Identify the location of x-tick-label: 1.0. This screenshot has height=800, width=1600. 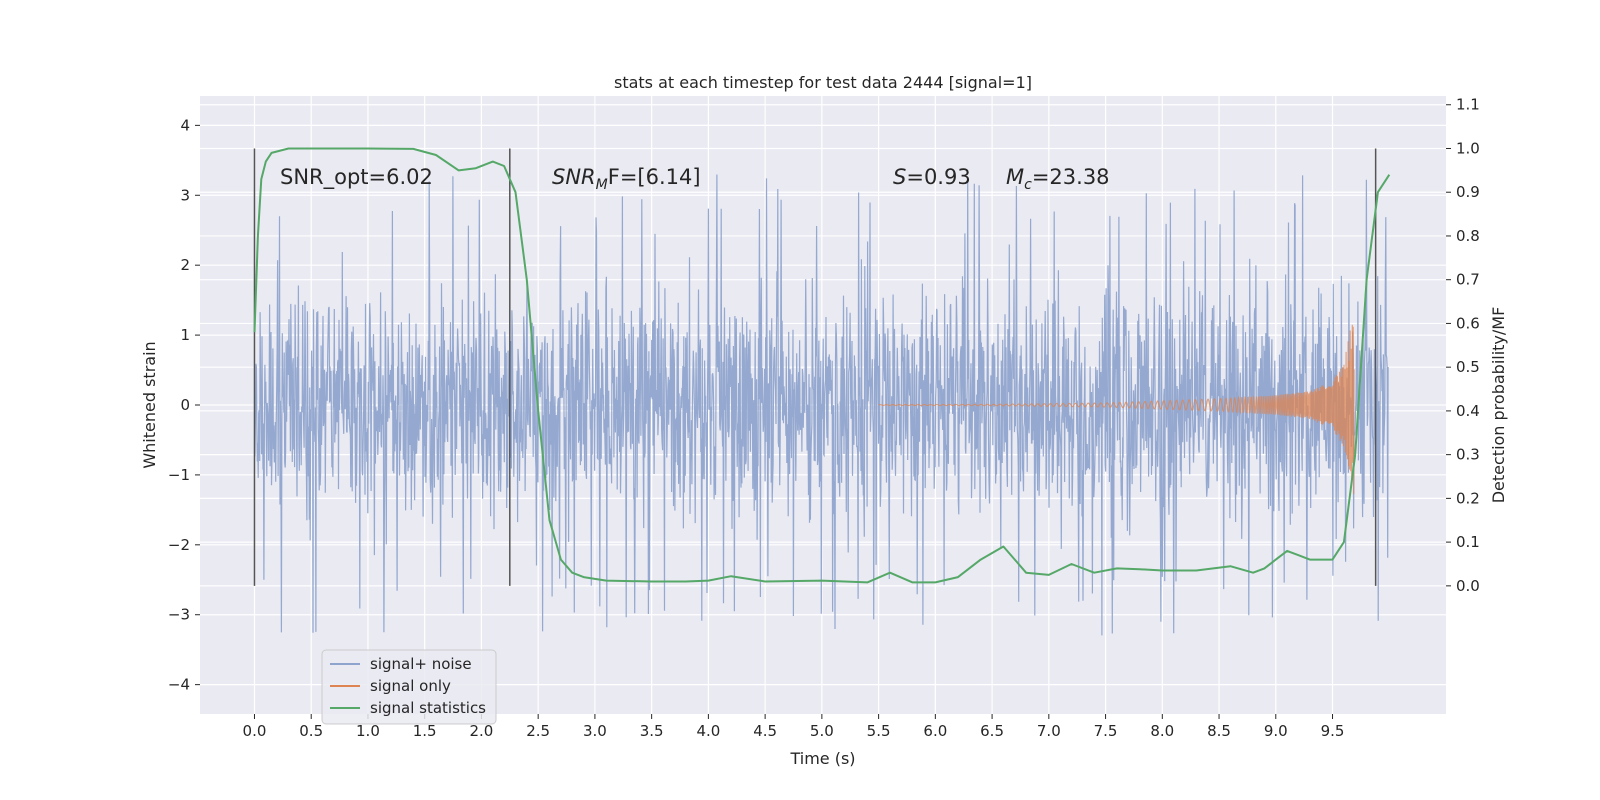
(368, 731).